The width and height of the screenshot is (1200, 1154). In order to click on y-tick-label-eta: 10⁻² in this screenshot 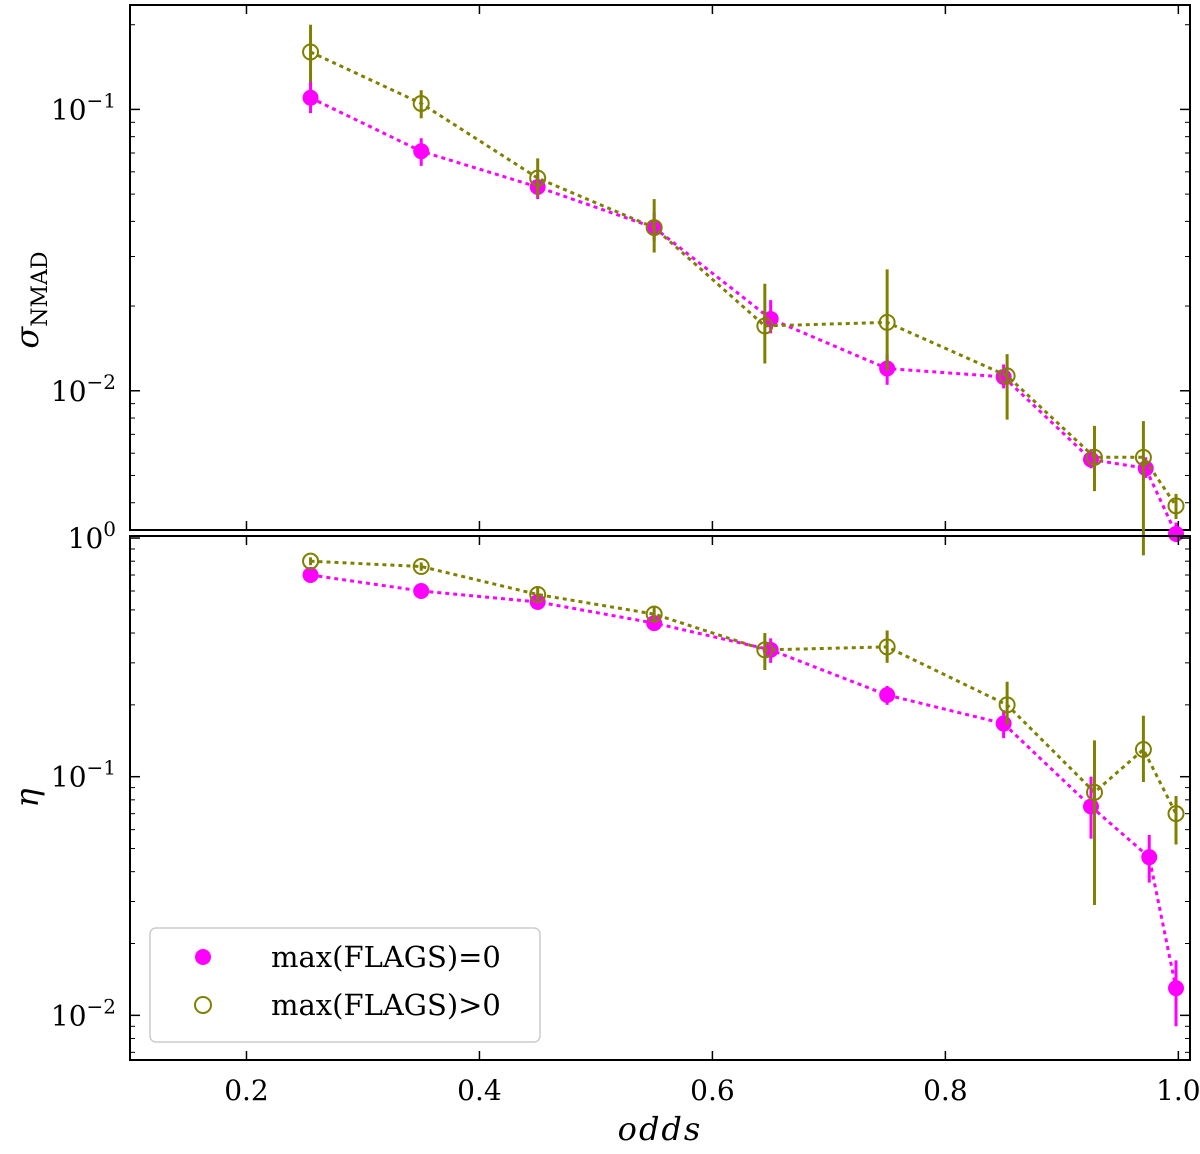, I will do `click(83, 1013)`.